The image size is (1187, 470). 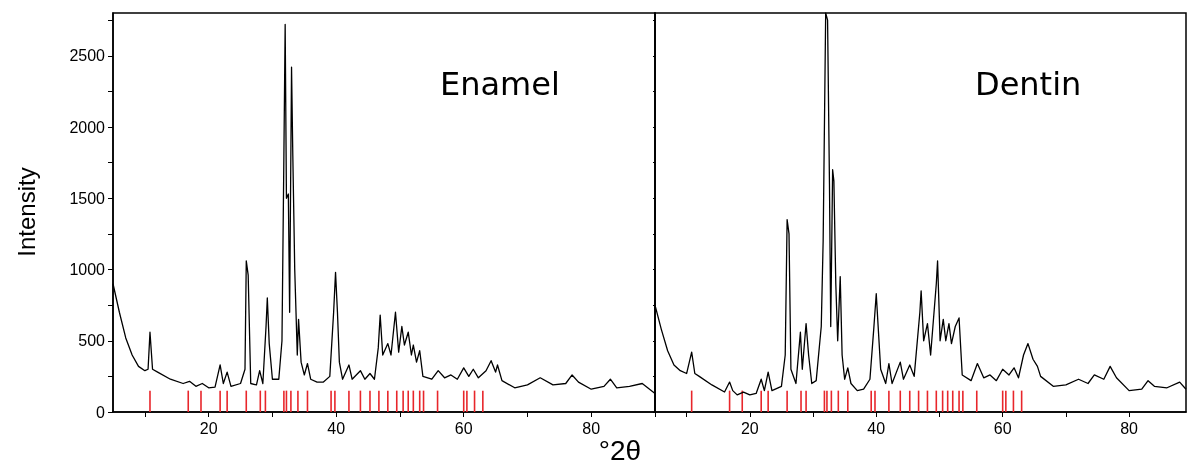 What do you see at coordinates (87, 198) in the screenshot?
I see `y-tick-label: 1500` at bounding box center [87, 198].